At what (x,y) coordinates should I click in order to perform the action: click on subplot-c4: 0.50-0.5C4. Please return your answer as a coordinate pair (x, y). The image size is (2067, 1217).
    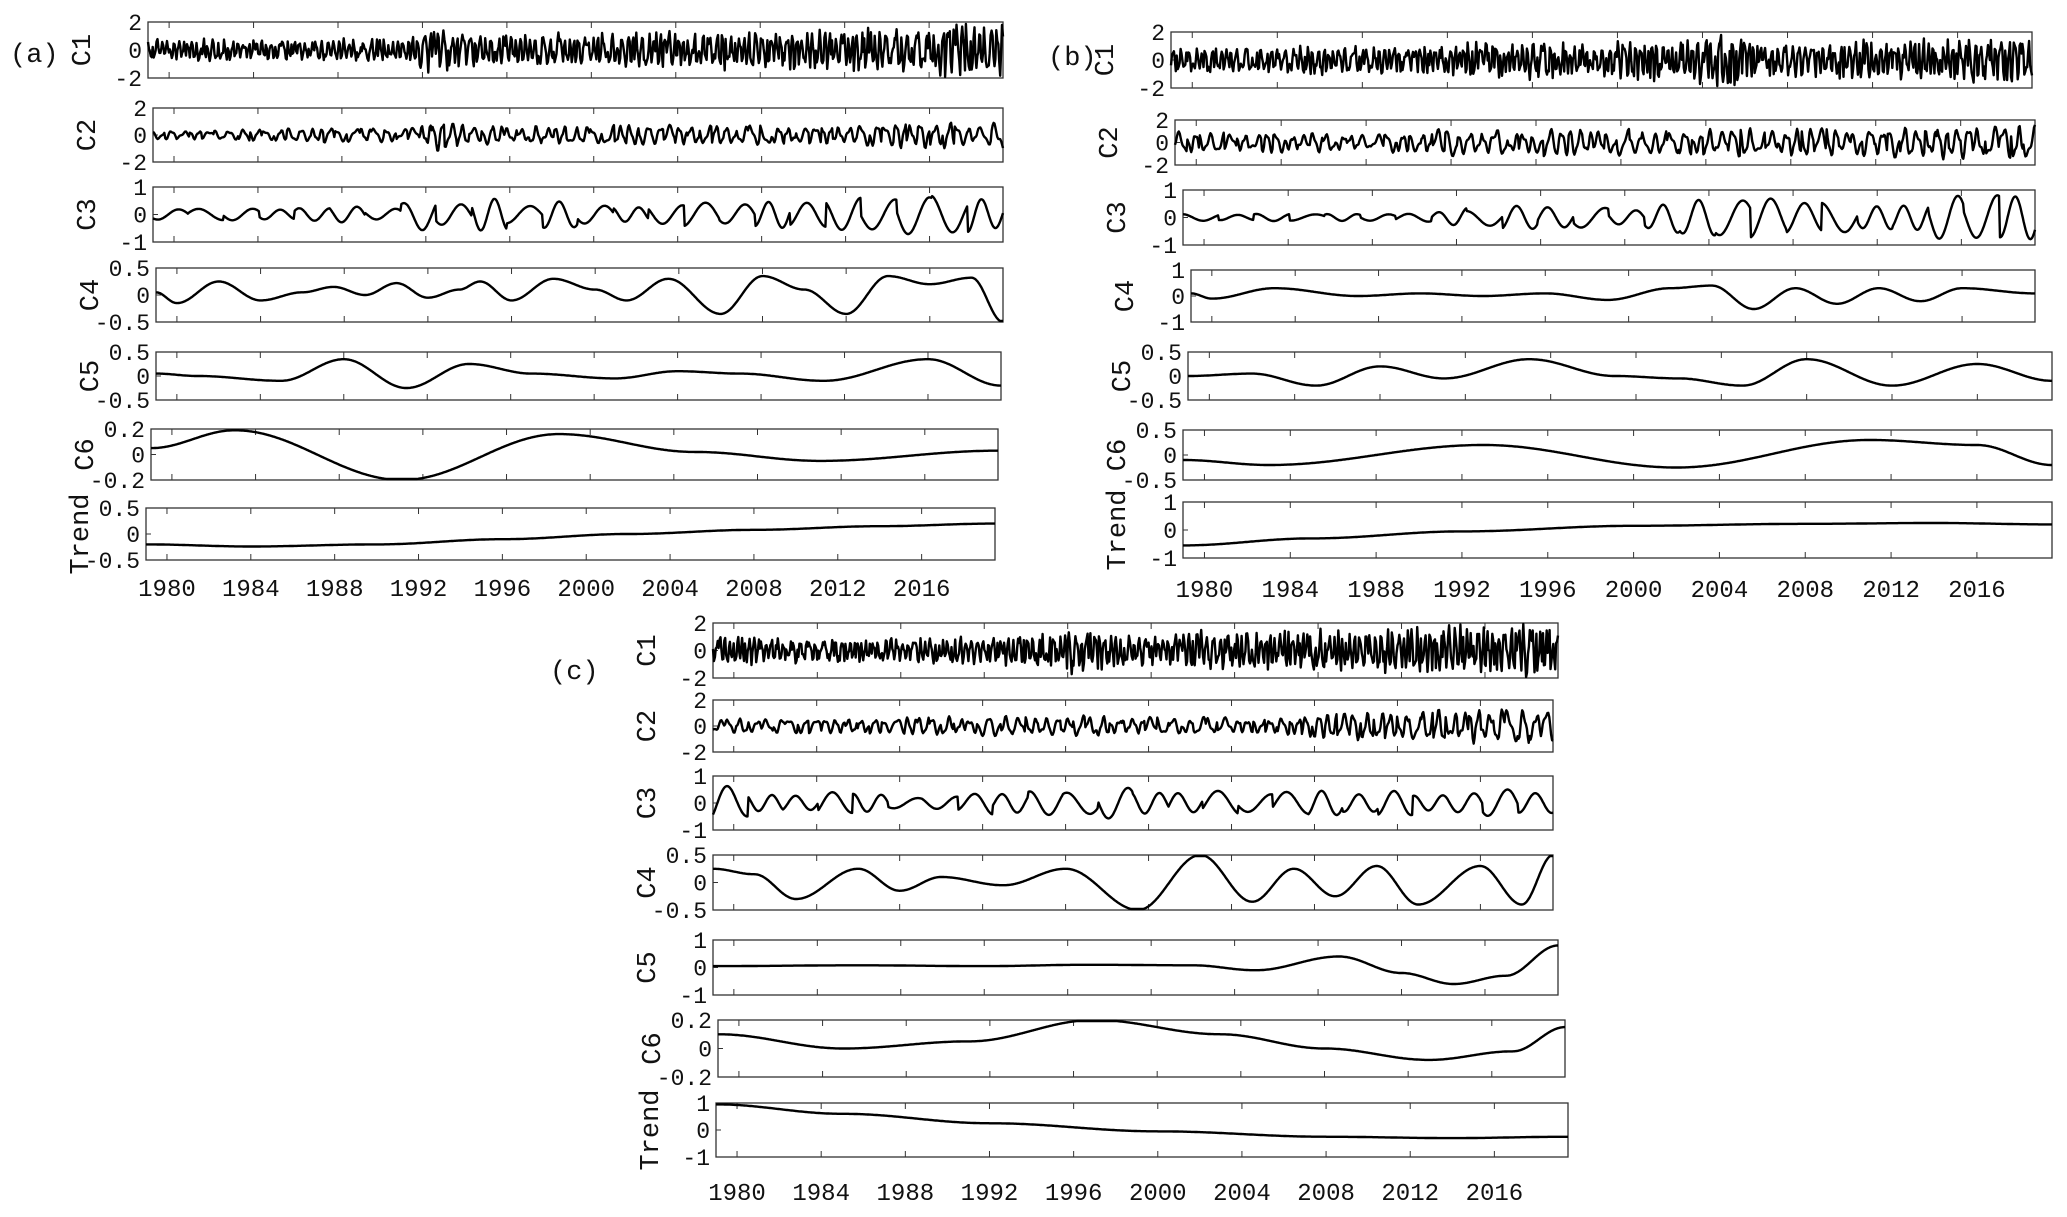
    Looking at the image, I should click on (1094, 884).